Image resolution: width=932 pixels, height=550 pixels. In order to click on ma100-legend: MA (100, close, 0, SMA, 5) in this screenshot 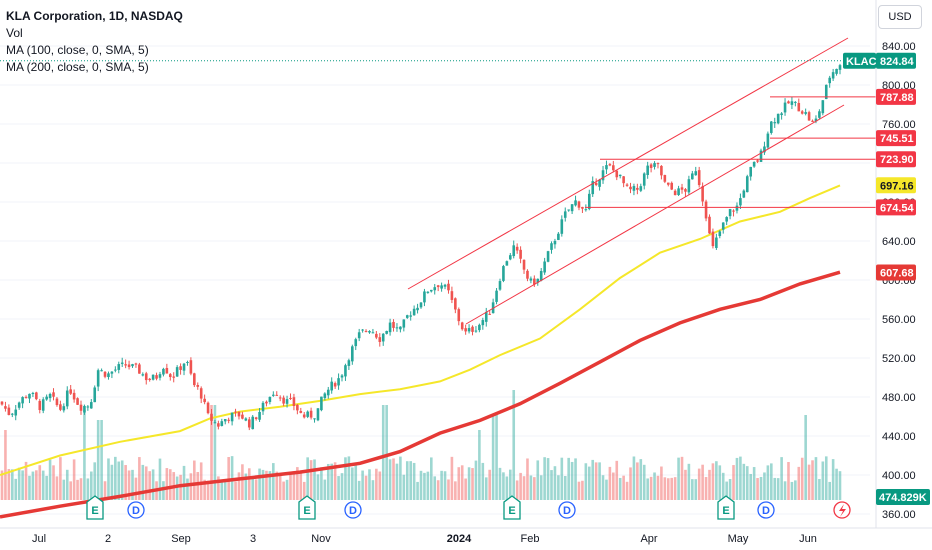, I will do `click(77, 50)`.